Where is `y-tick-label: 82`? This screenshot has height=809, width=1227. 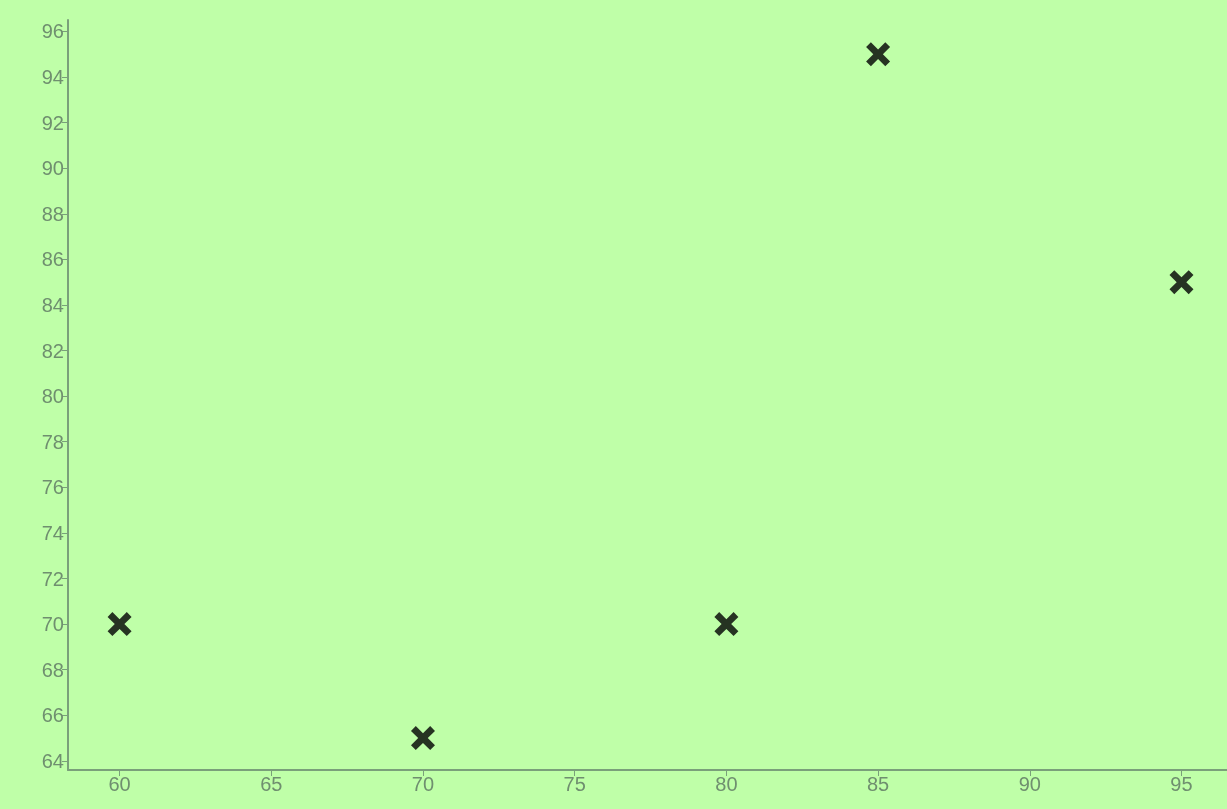 y-tick-label: 82 is located at coordinates (52, 350).